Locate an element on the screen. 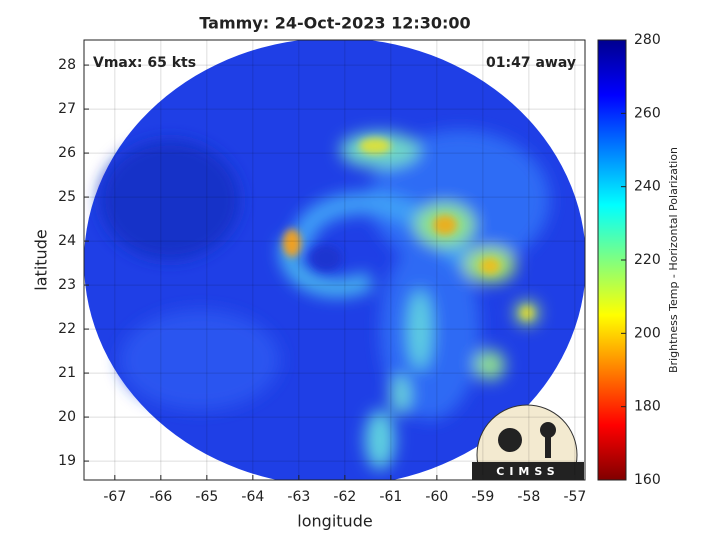  colorbar-tick-label: 200 is located at coordinates (647, 333).